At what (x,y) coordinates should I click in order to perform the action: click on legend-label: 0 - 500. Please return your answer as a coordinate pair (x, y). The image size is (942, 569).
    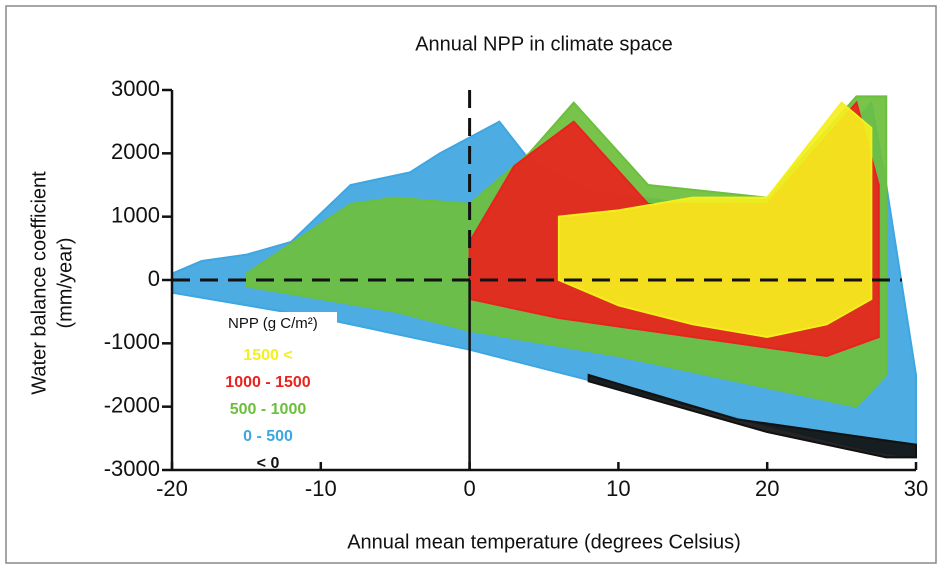
    Looking at the image, I should click on (268, 436).